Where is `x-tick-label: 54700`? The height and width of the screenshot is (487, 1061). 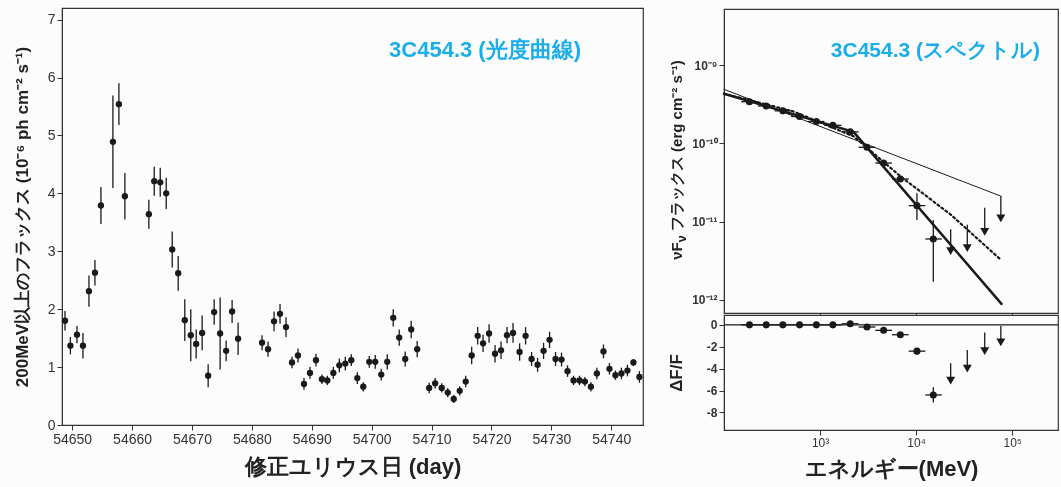
x-tick-label: 54700 is located at coordinates (372, 438).